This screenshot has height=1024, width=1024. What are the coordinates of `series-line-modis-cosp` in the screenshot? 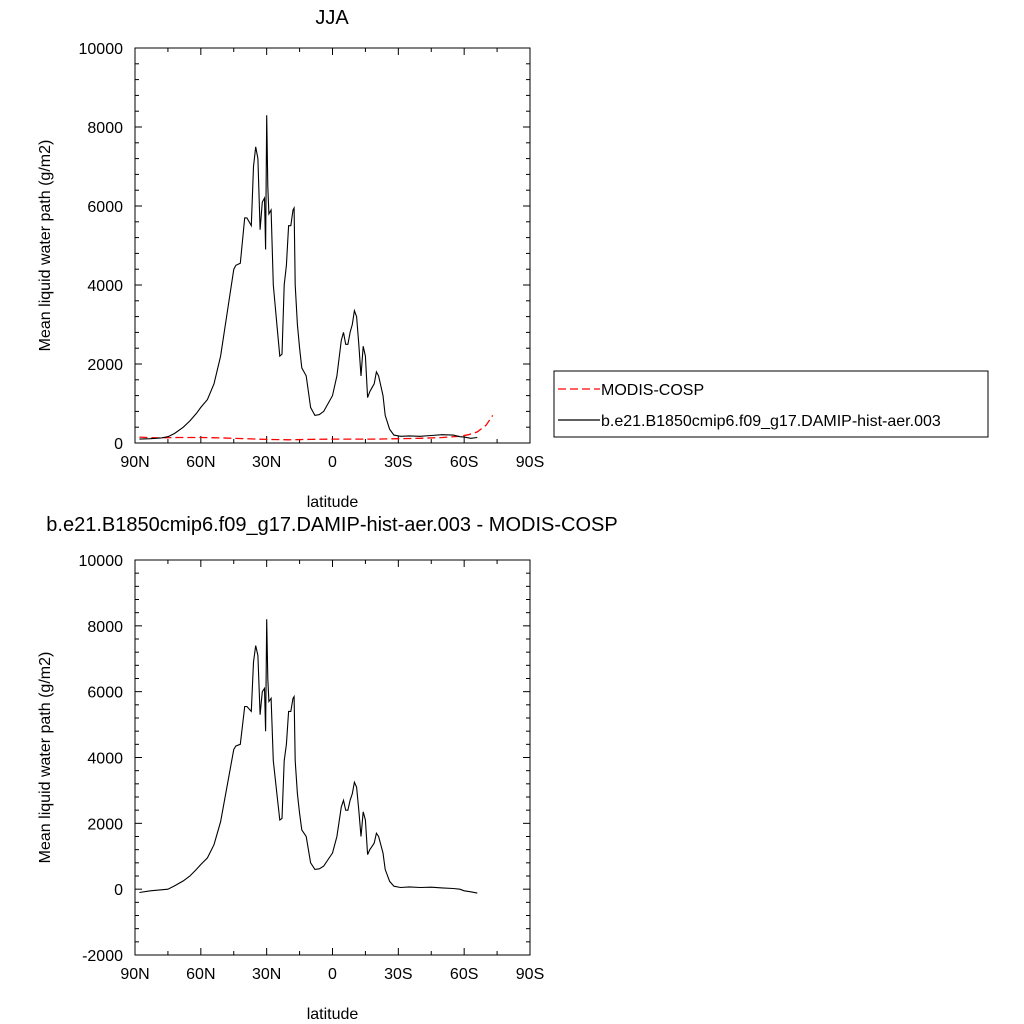 It's located at (316, 428).